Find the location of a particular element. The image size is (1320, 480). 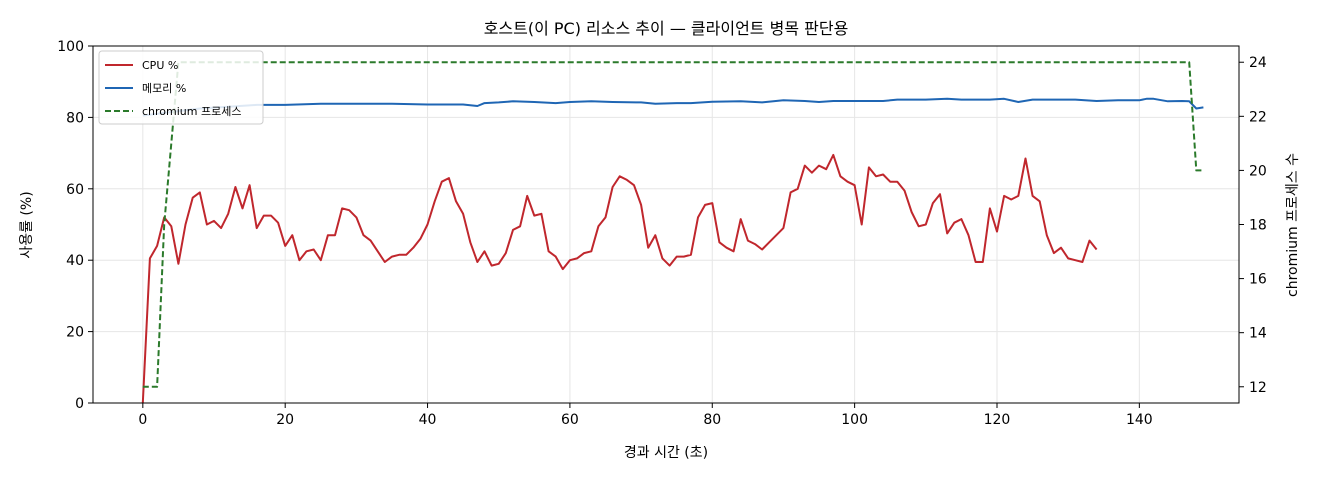

x-tick-label: 120 is located at coordinates (997, 420).